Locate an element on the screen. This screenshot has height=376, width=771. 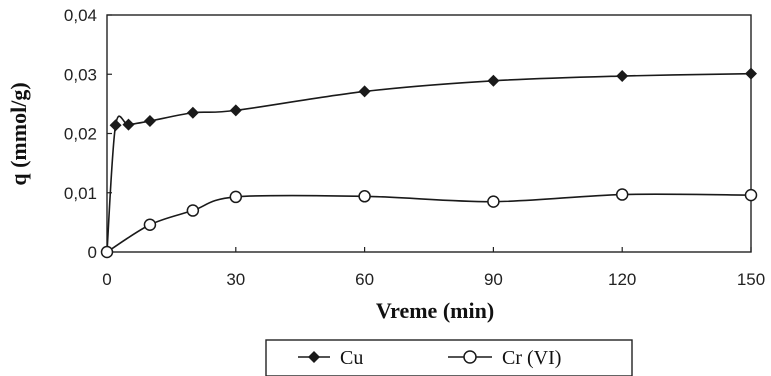
legend-label-cr: Cr (VI) is located at coordinates (531, 358).